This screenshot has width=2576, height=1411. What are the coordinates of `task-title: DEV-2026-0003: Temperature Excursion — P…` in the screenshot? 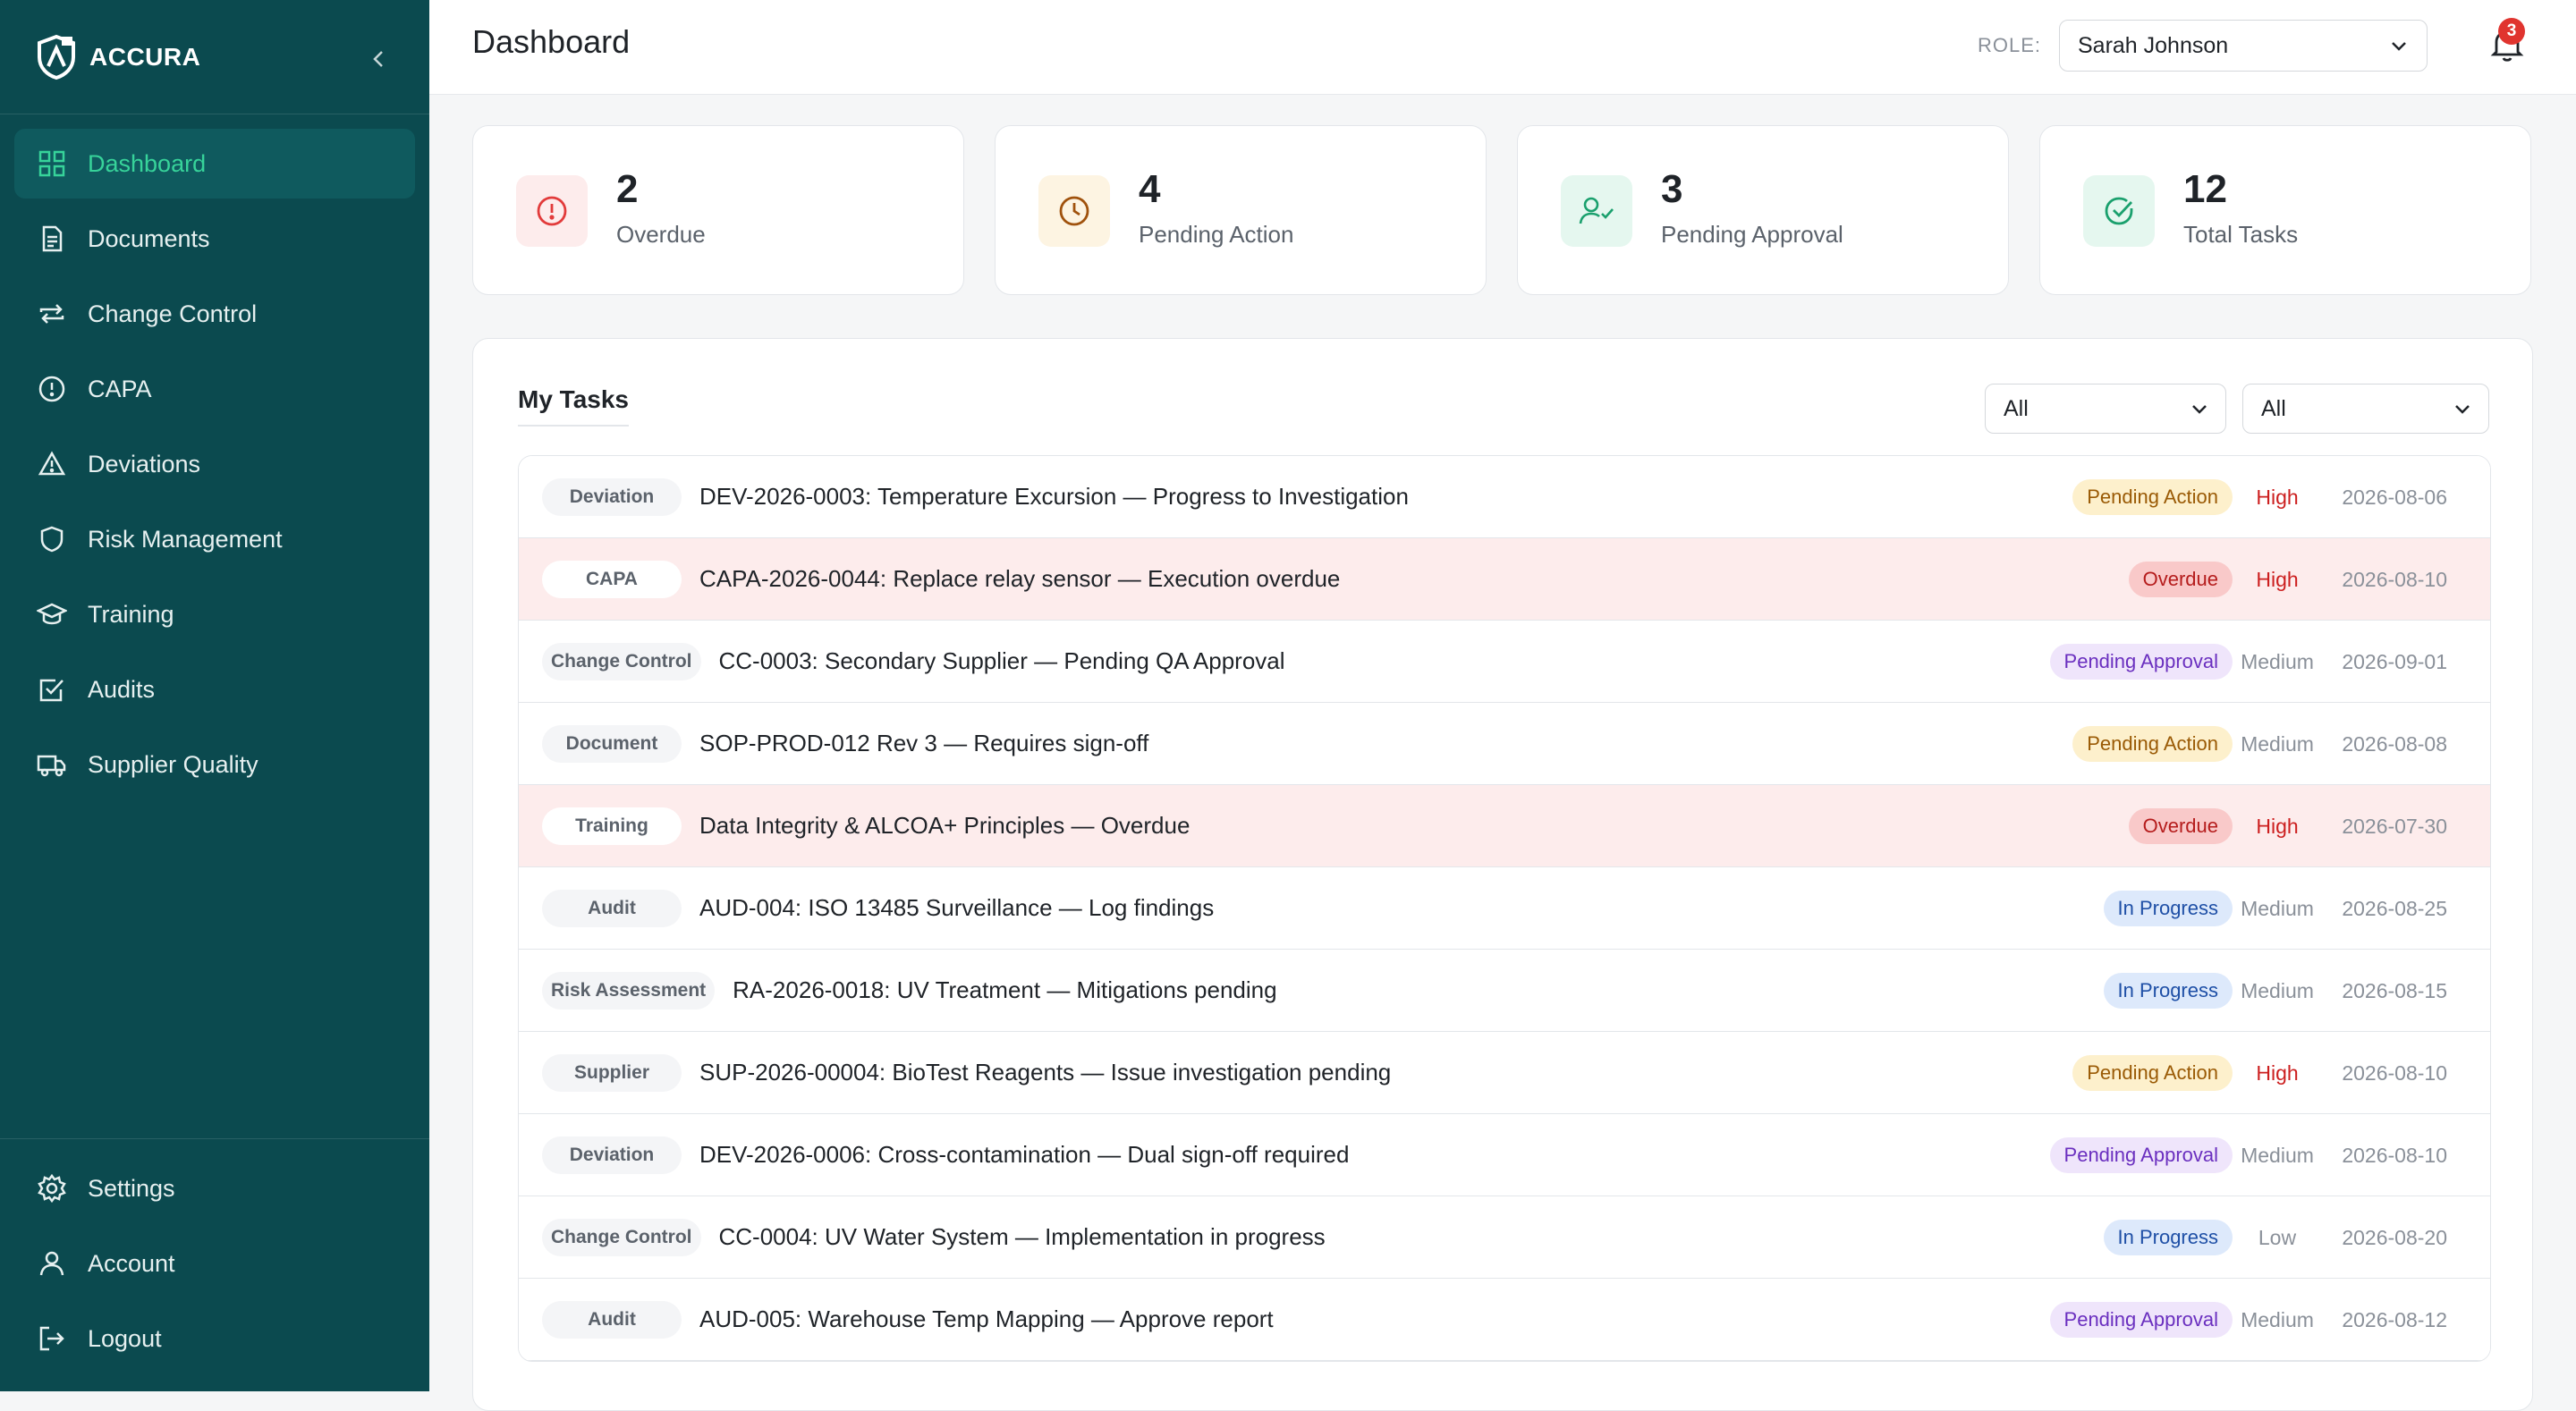 It's located at (1054, 497).